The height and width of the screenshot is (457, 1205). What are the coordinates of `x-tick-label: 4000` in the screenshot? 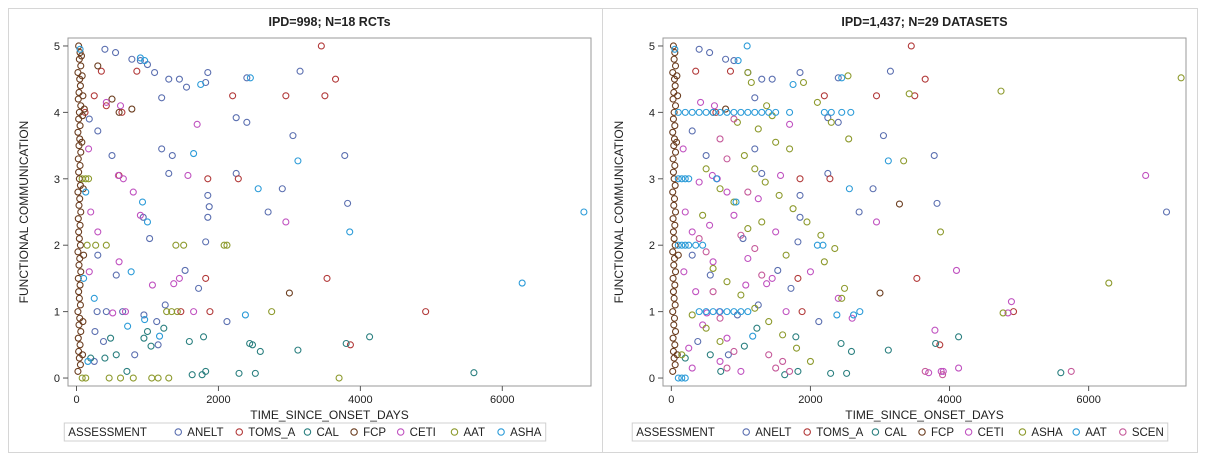 It's located at (360, 400).